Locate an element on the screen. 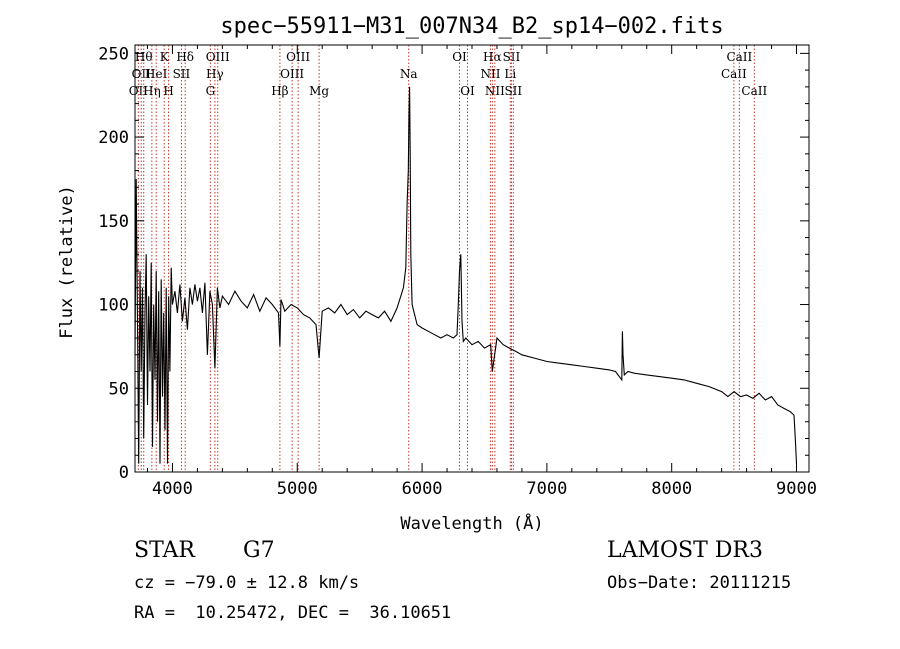 This screenshot has width=900, height=649. survey-label: LAMOST DR3 is located at coordinates (685, 550).